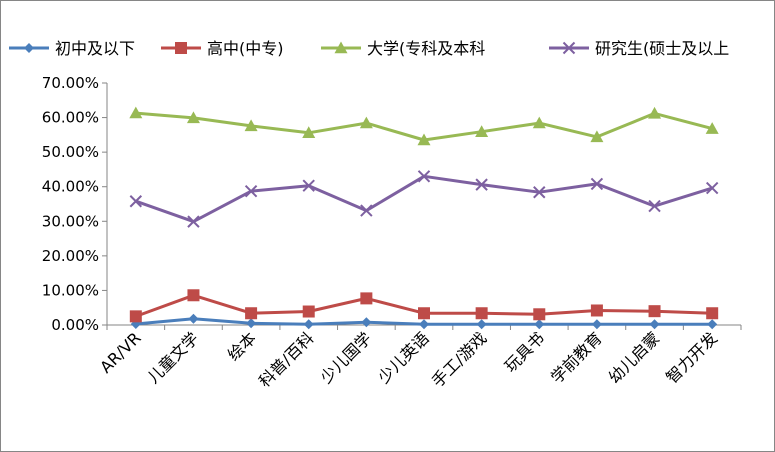 The width and height of the screenshot is (775, 452). I want to click on legend-label: 研究生(硕士及以上, so click(662, 48).